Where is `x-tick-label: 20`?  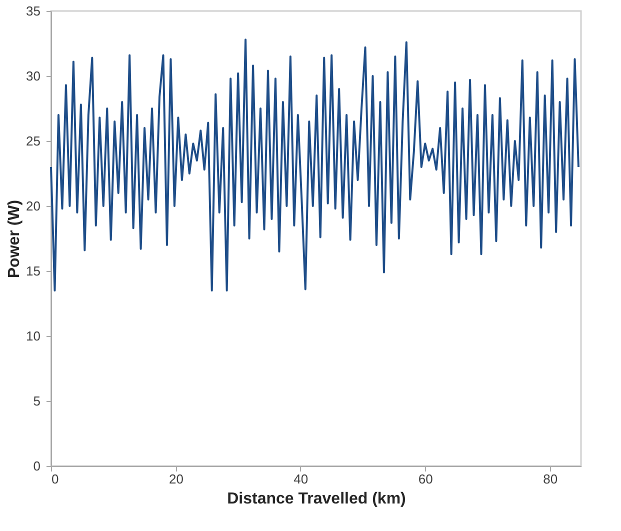 x-tick-label: 20 is located at coordinates (176, 479).